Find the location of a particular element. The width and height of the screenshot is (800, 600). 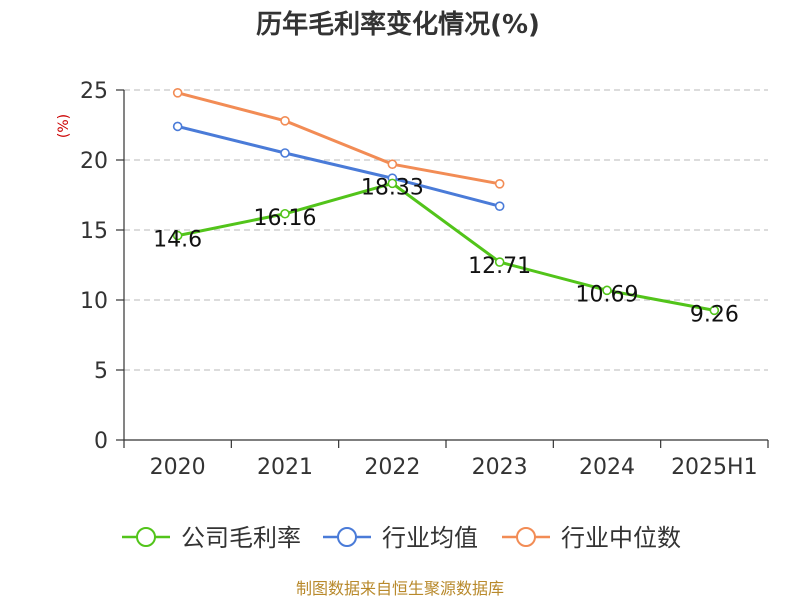

legend-item: 行业中位数 is located at coordinates (591, 538).